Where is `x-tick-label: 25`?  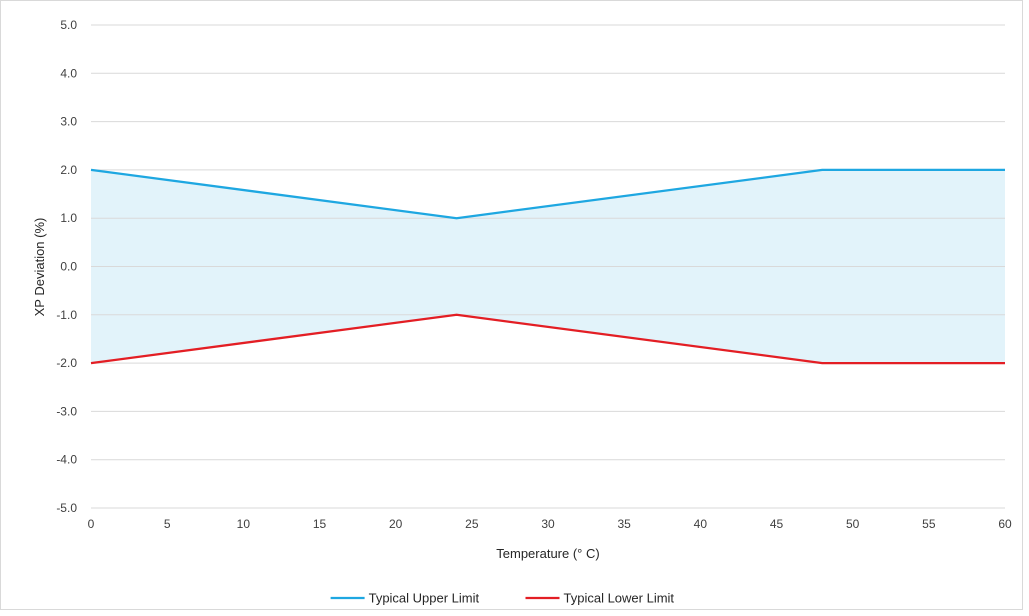 x-tick-label: 25 is located at coordinates (472, 524).